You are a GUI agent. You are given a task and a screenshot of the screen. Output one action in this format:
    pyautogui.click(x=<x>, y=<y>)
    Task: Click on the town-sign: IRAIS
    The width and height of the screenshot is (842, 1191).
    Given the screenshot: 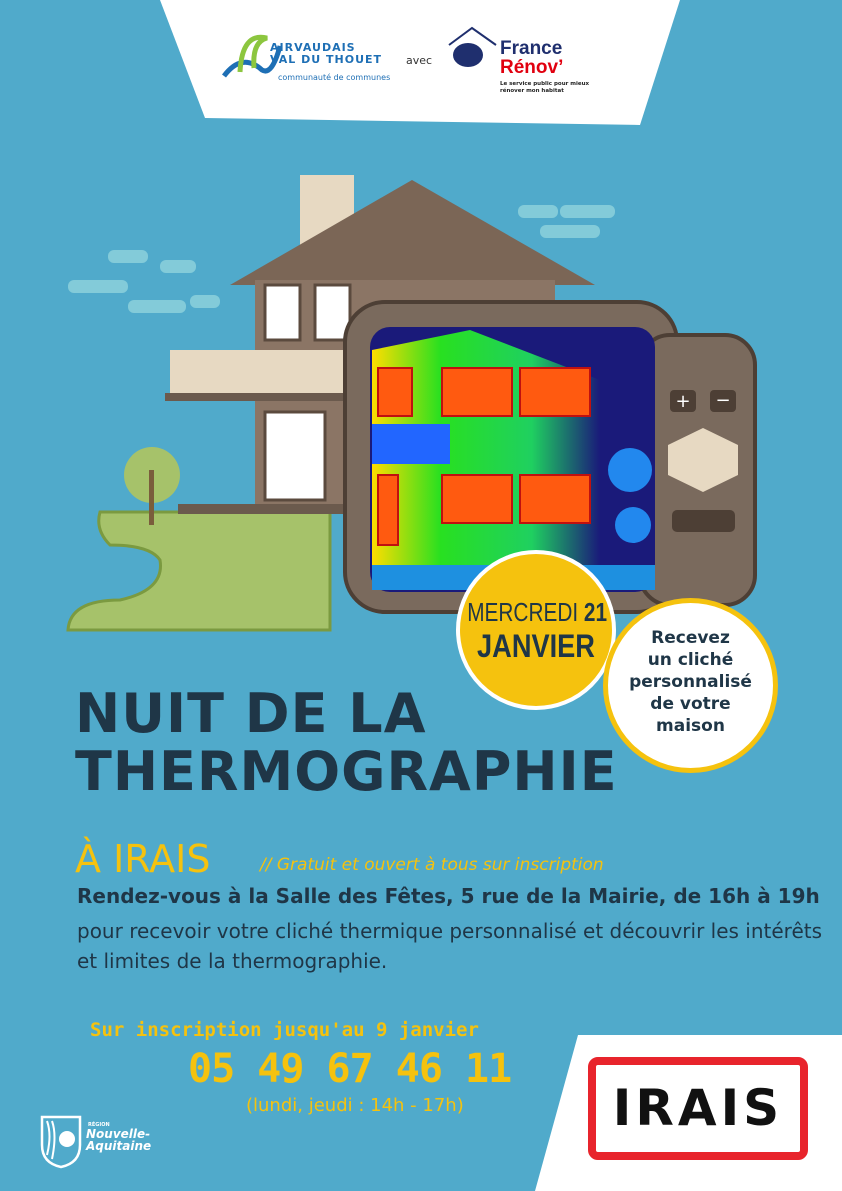 What is the action you would take?
    pyautogui.click(x=698, y=1108)
    